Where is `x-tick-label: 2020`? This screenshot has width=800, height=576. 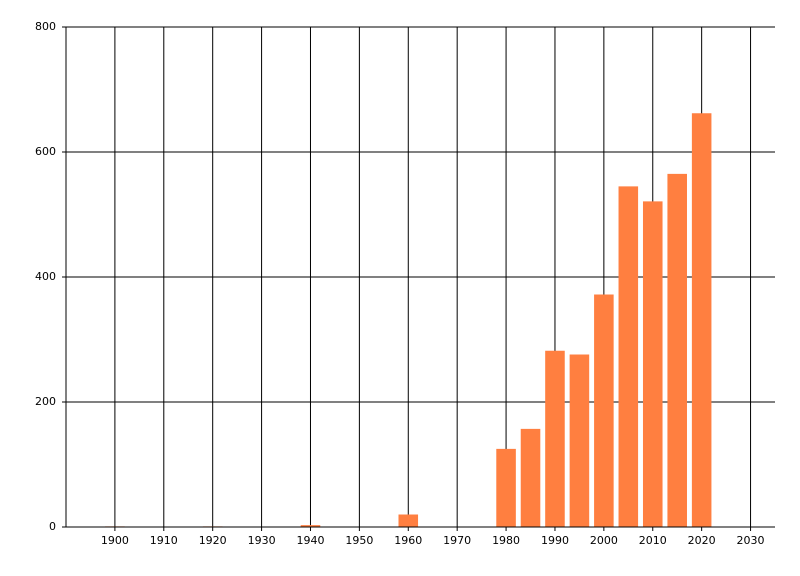
x-tick-label: 2020 is located at coordinates (702, 540).